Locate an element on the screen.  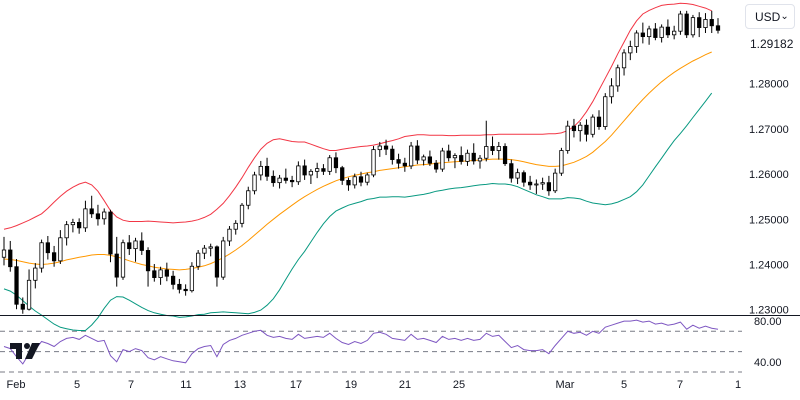
time-tick-label: 11 is located at coordinates (185, 385).